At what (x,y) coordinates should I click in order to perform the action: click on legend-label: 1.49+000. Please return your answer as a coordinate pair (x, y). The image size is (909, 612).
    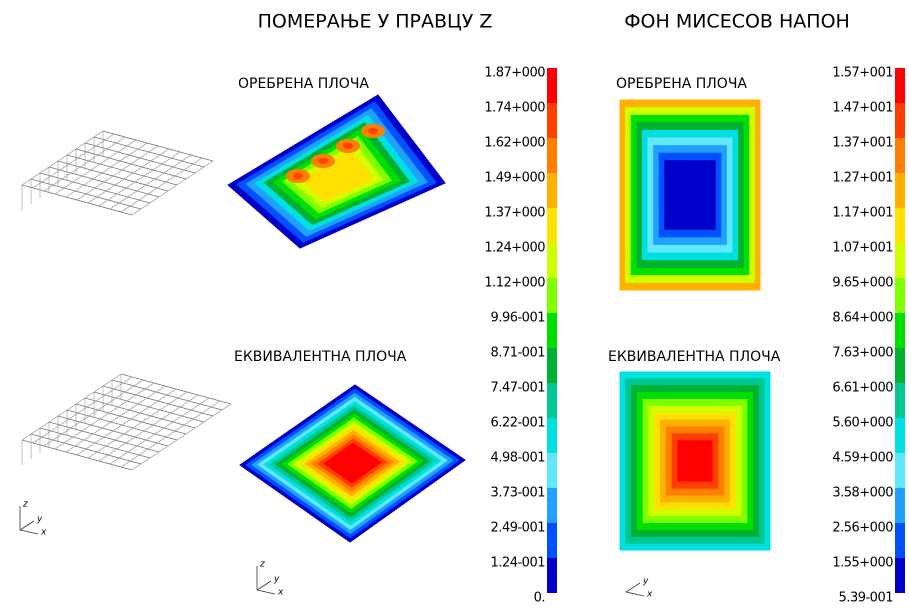
    Looking at the image, I should click on (514, 178).